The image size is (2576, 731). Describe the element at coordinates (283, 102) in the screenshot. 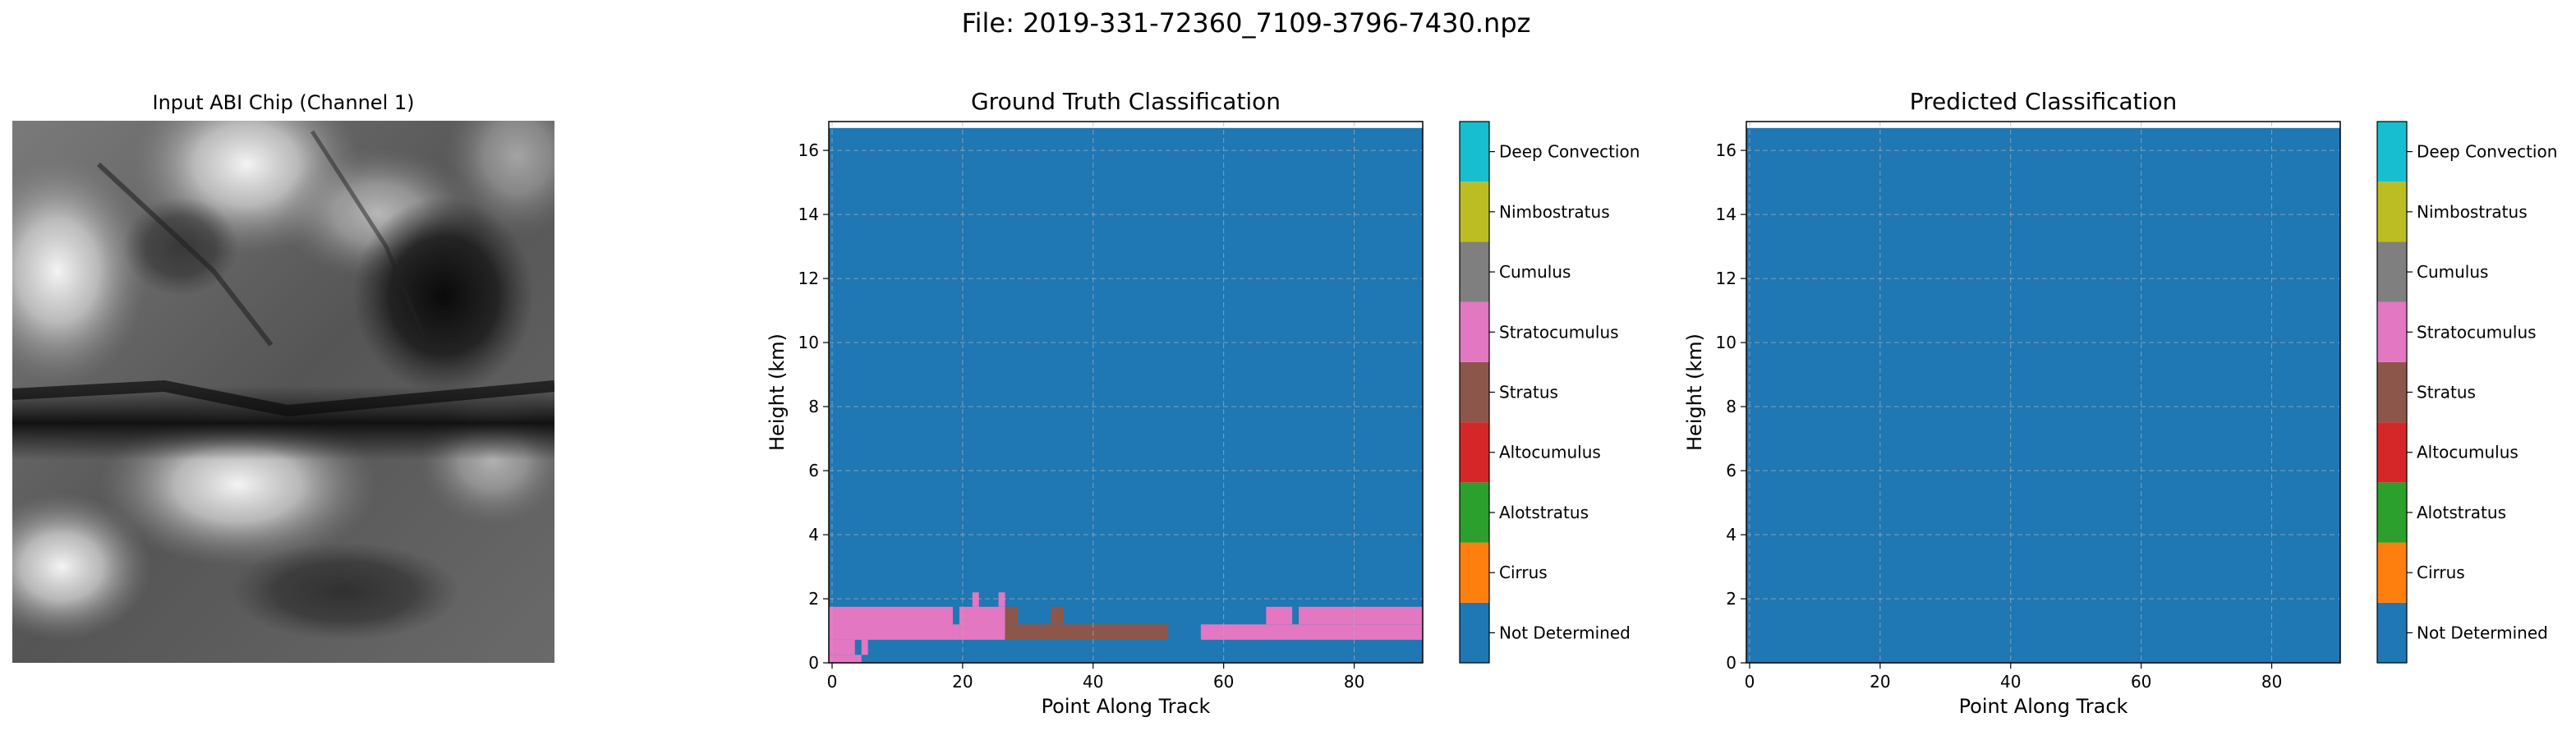

I see `input-chip-title: Input ABI Chip (Channel 1)` at that location.